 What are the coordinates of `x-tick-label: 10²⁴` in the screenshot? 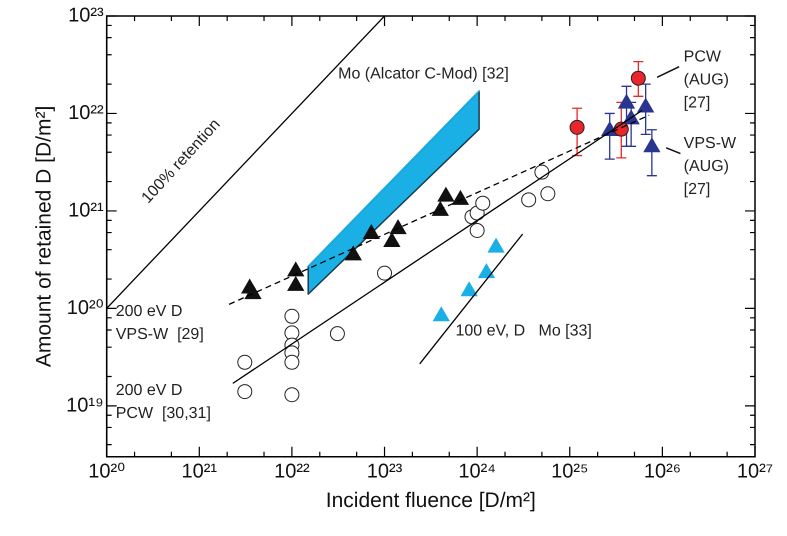 It's located at (477, 471).